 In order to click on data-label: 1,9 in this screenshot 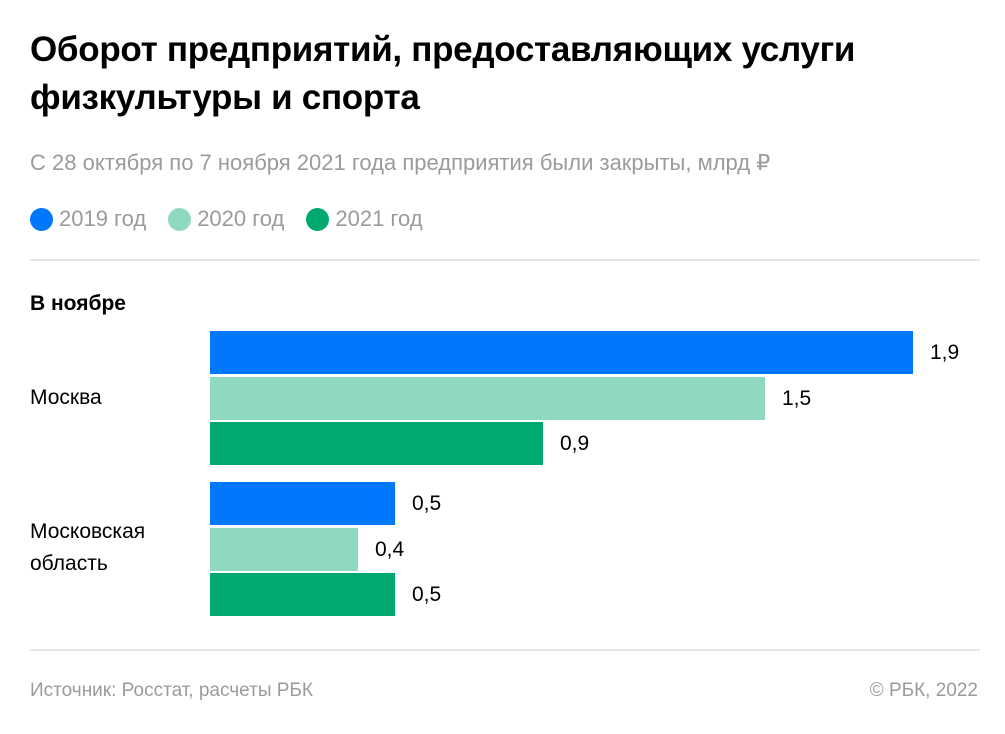, I will do `click(945, 352)`.